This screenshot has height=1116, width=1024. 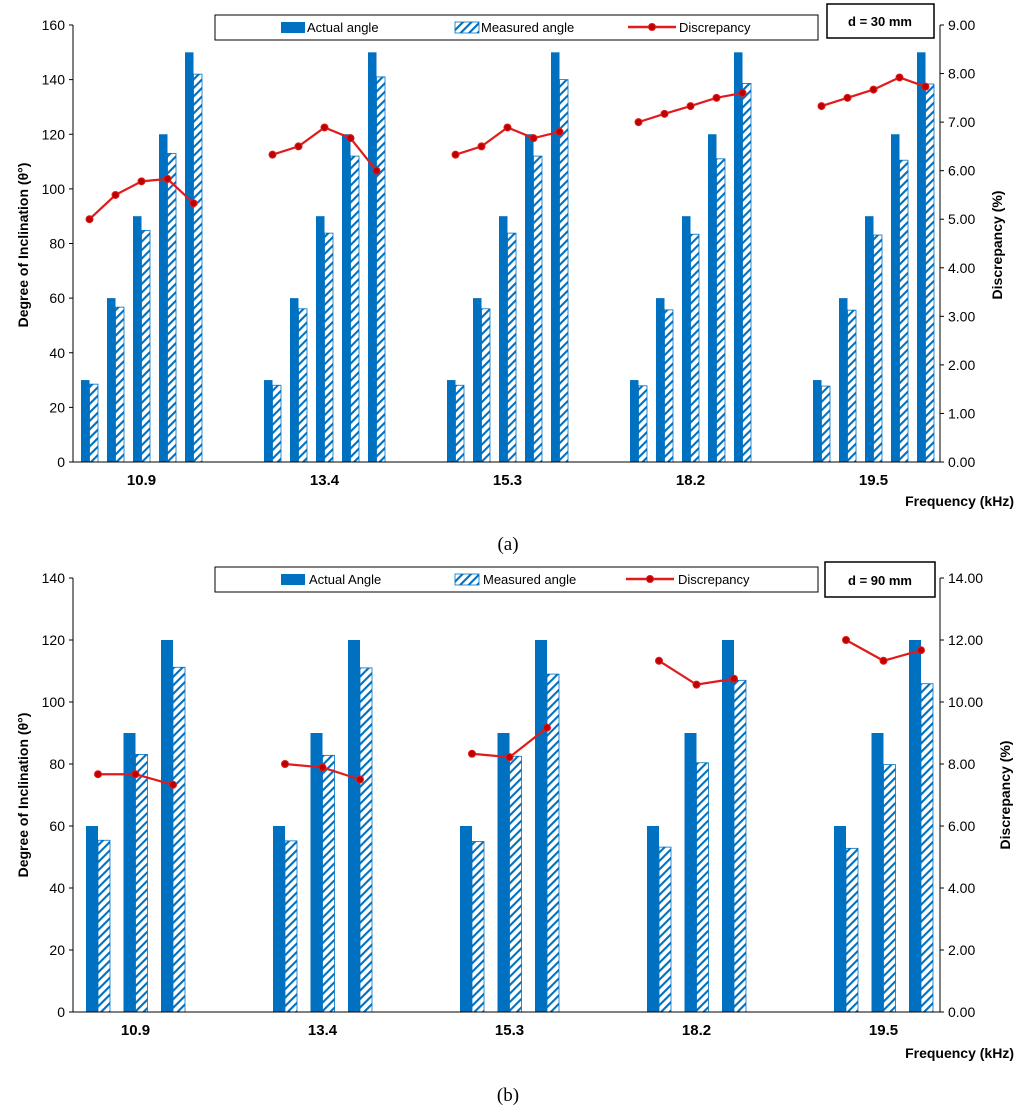 What do you see at coordinates (965, 640) in the screenshot?
I see `y2-tick-label: 12.00` at bounding box center [965, 640].